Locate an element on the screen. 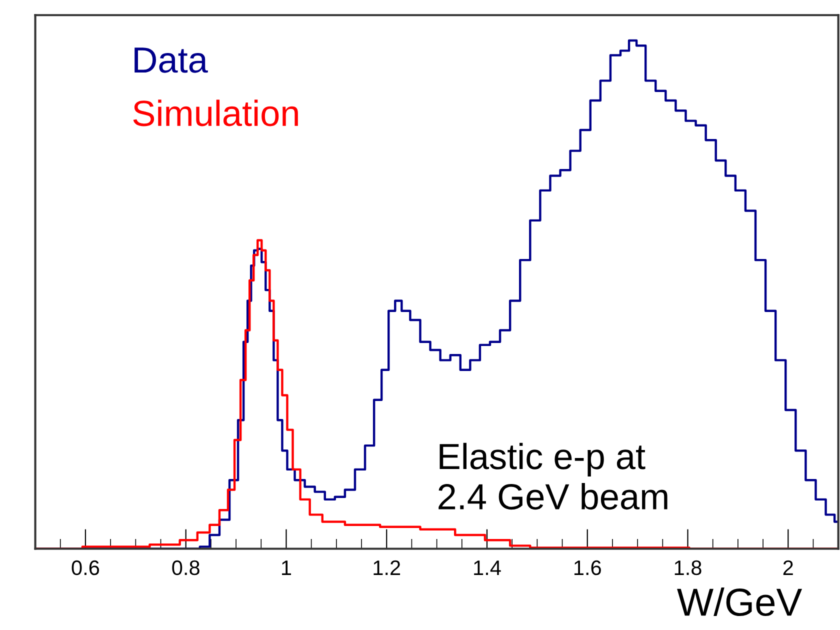  x-tick-label: 1 is located at coordinates (287, 567).